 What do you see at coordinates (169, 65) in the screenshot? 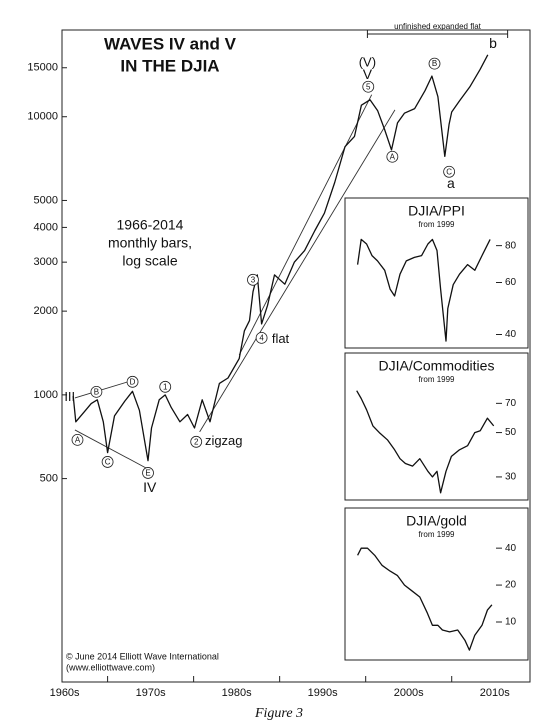
I see `chart-title: IN THE DJIA` at bounding box center [169, 65].